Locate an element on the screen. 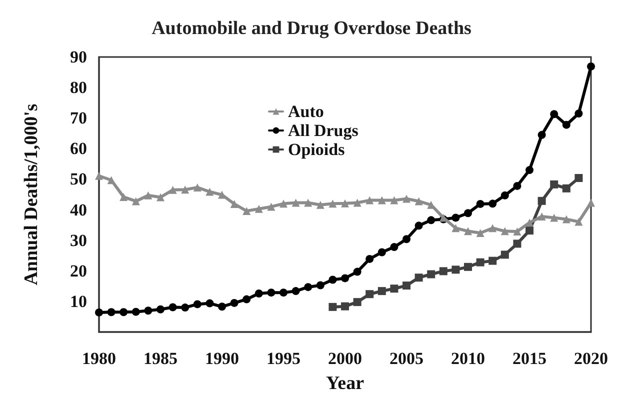  y-axis-title: Annual Deaths/1,000's is located at coordinates (31, 195).